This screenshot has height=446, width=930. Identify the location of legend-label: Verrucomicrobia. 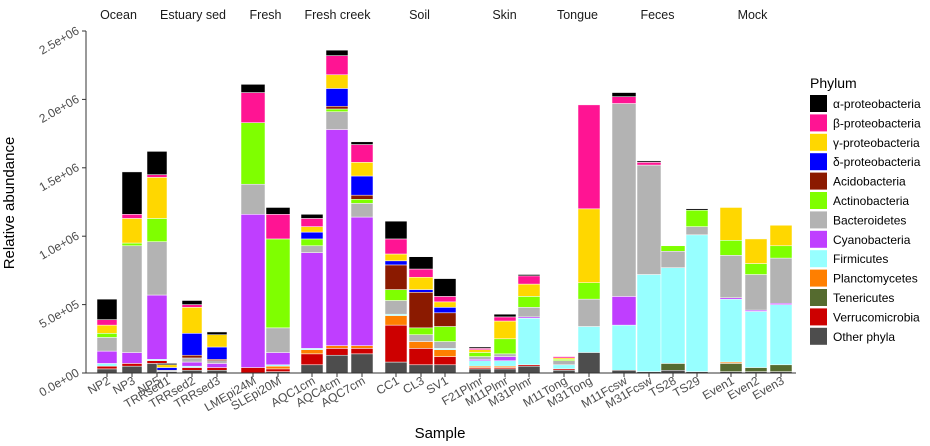
(876, 317).